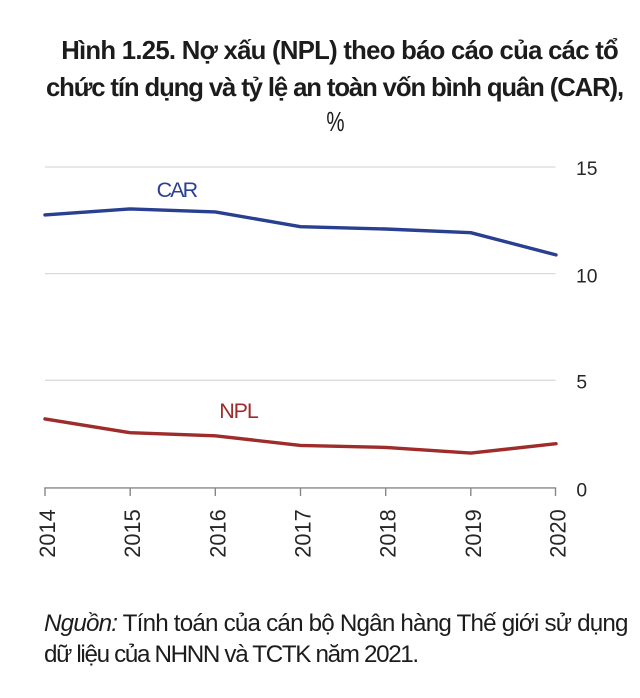  I want to click on svg-text: 5, so click(581, 383).